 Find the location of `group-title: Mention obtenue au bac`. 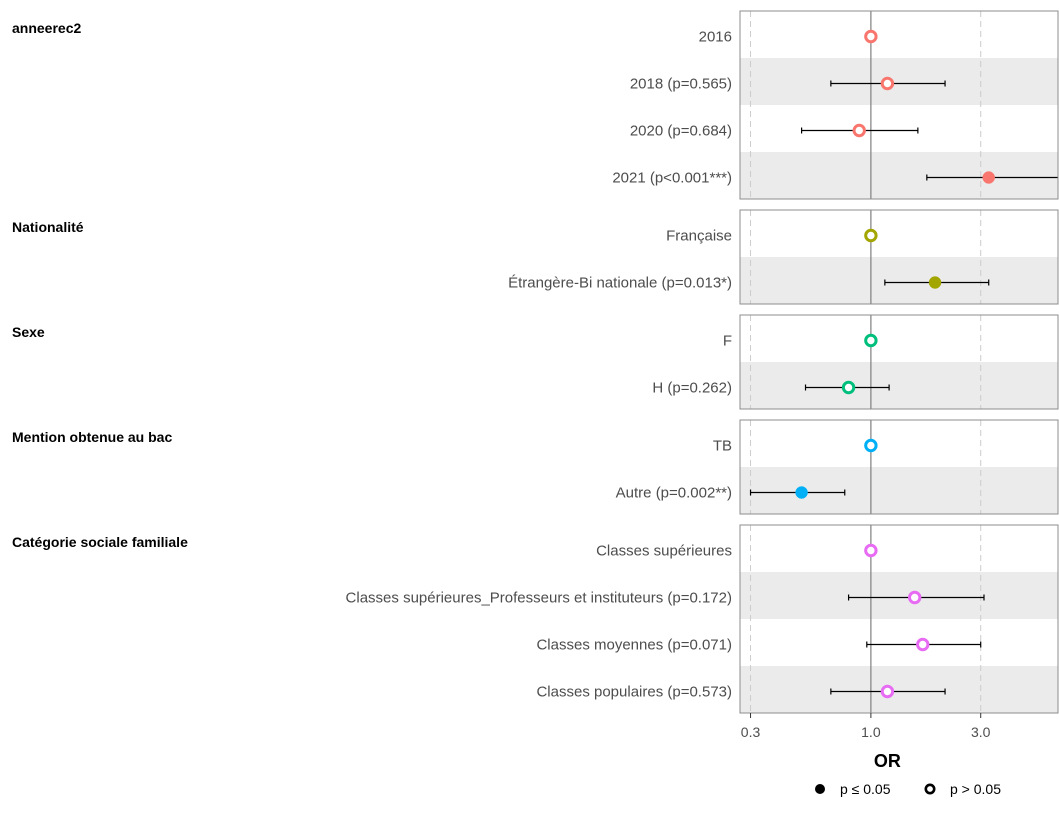

group-title: Mention obtenue au bac is located at coordinates (92, 437).